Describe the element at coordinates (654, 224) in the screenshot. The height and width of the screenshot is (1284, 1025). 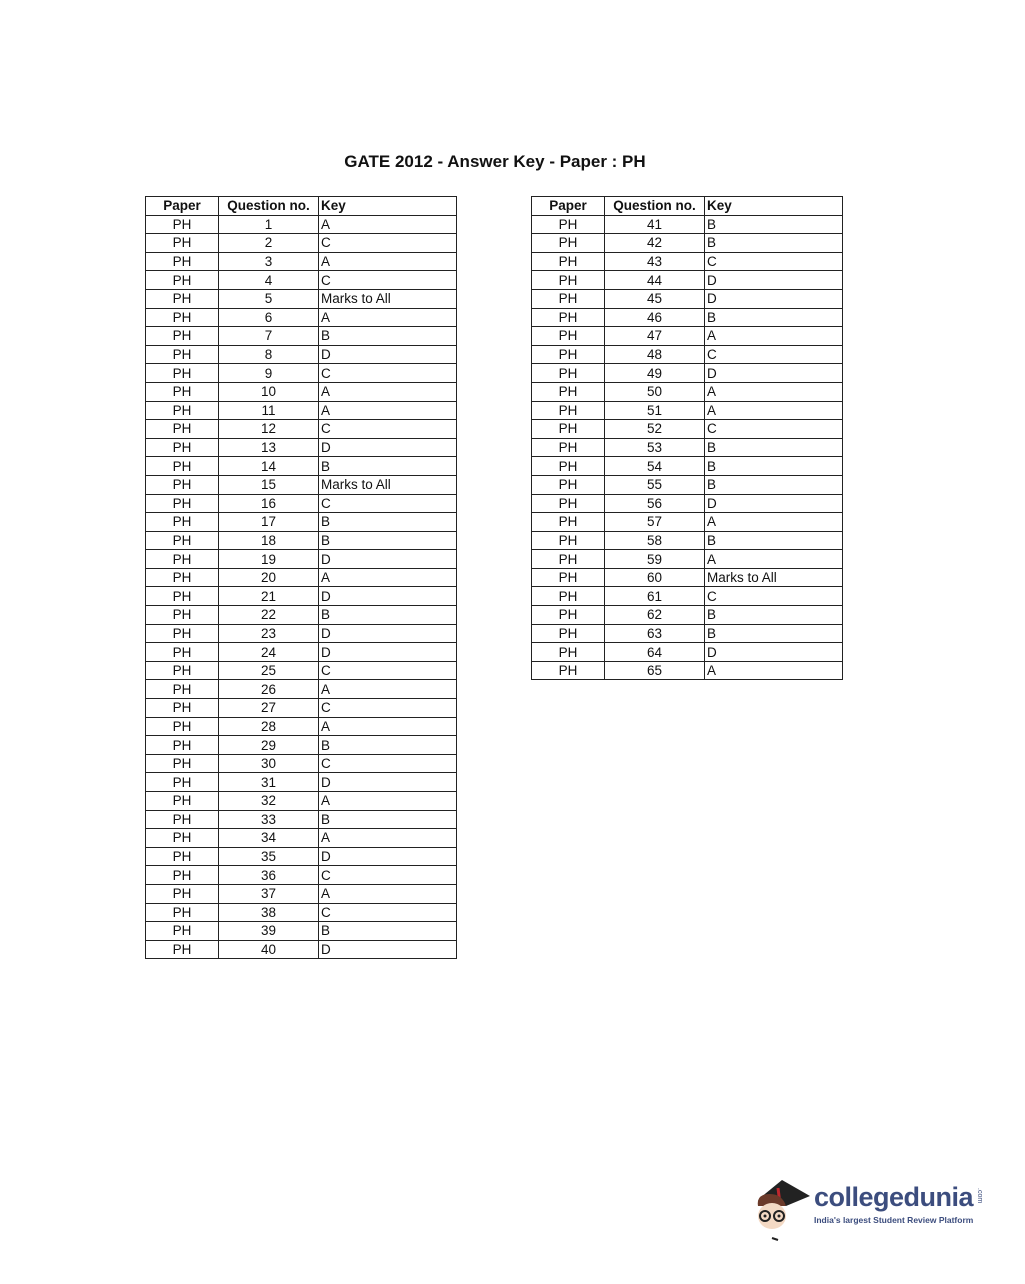
I see `cell-question-no: 41` at that location.